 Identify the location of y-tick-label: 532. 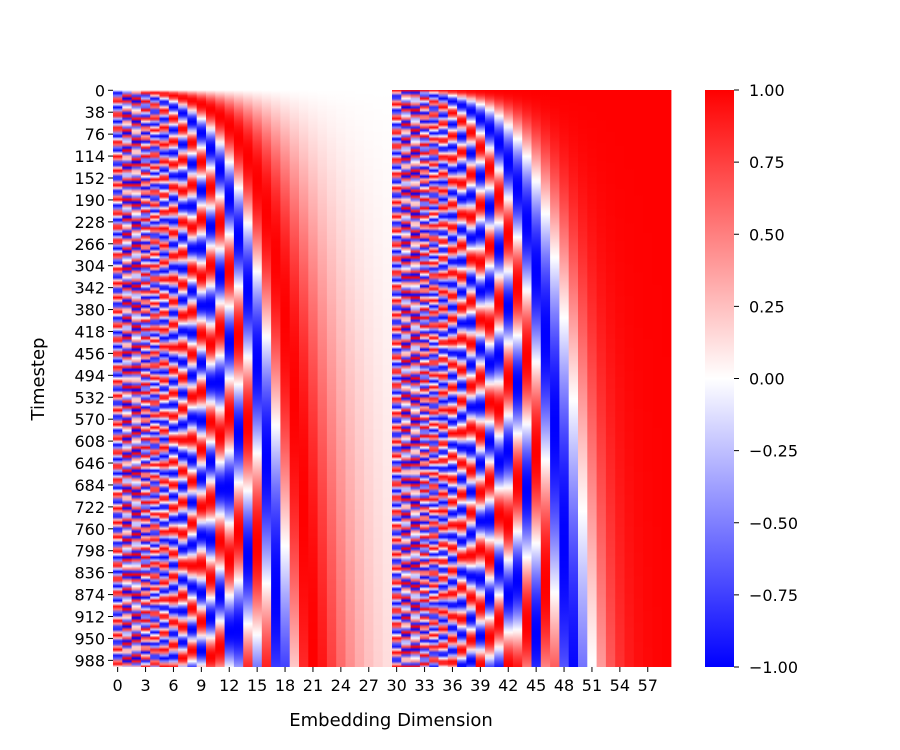
(89, 397).